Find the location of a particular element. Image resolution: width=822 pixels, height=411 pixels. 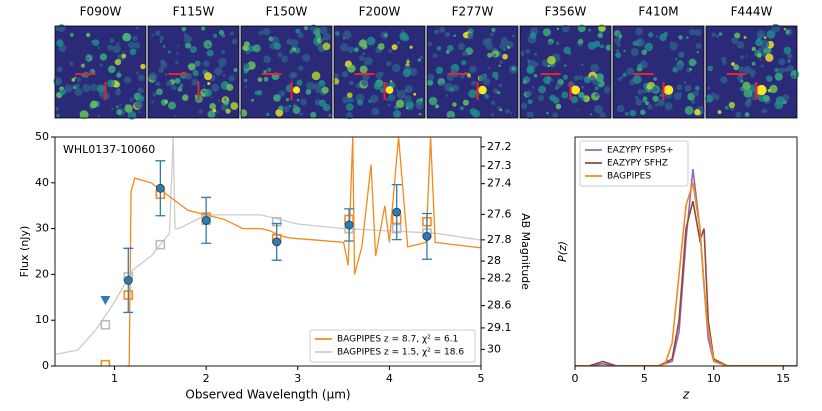

y2-tick-label: 27.8 is located at coordinates (499, 239).